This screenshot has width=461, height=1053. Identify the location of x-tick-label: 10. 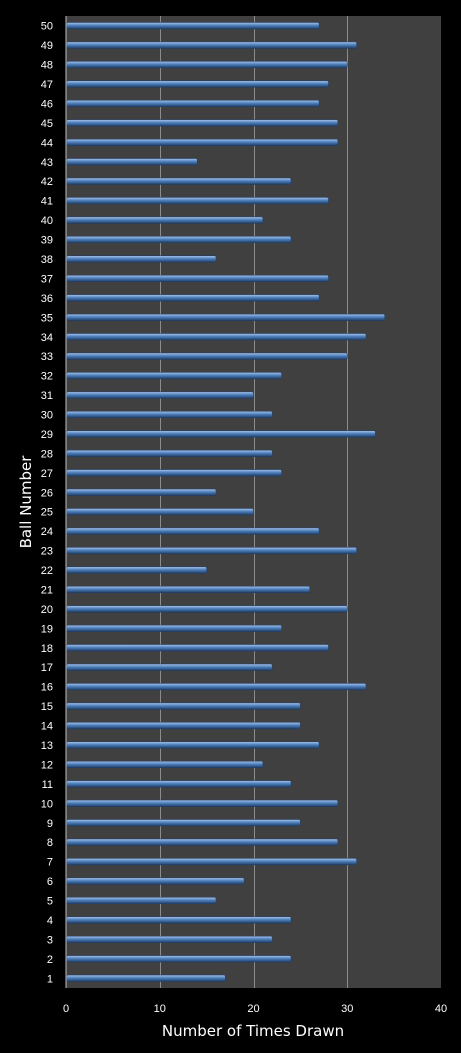
(160, 1009).